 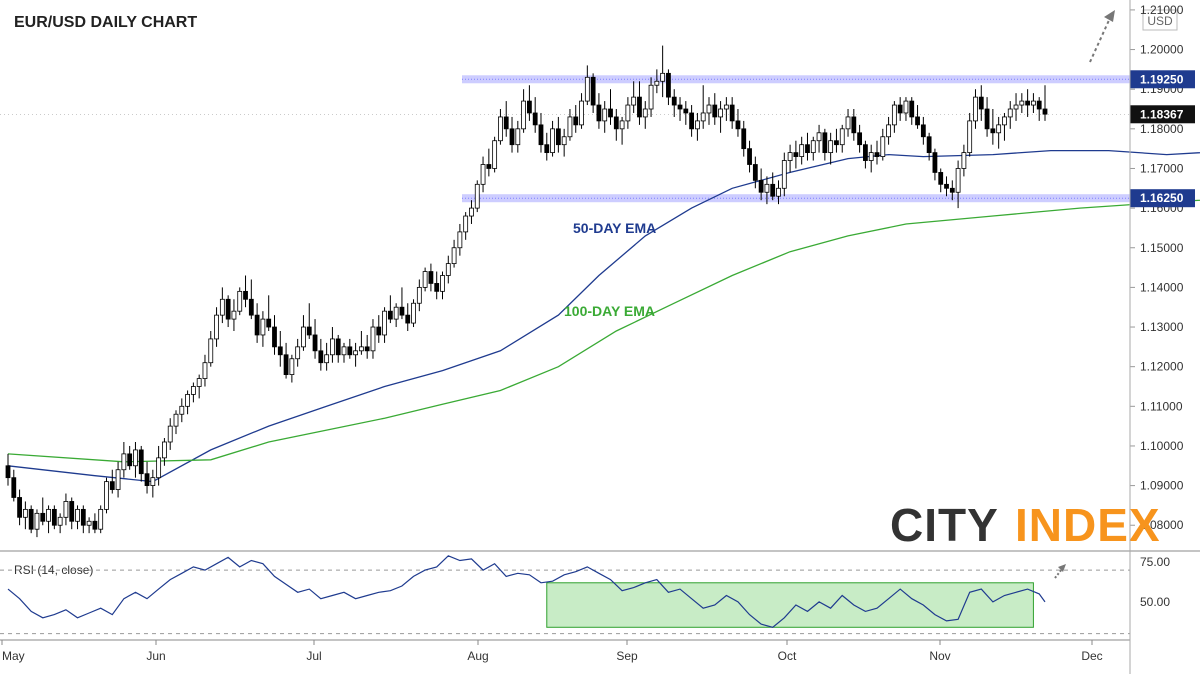 I want to click on currency-label-box, so click(x=1160, y=20).